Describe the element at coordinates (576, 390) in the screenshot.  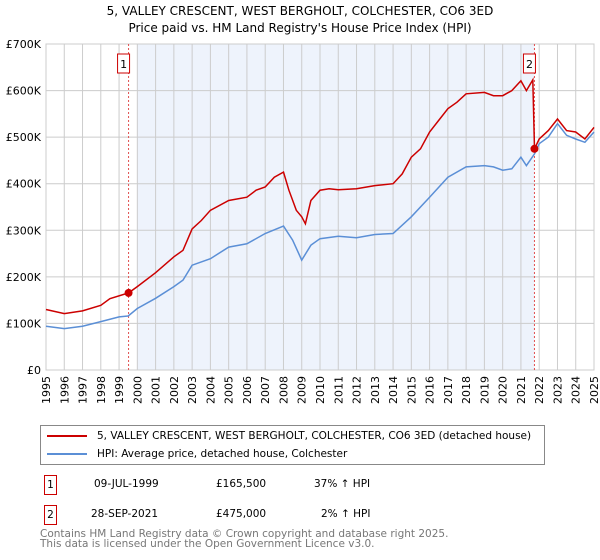
I see `x-tick-label: 2024` at that location.